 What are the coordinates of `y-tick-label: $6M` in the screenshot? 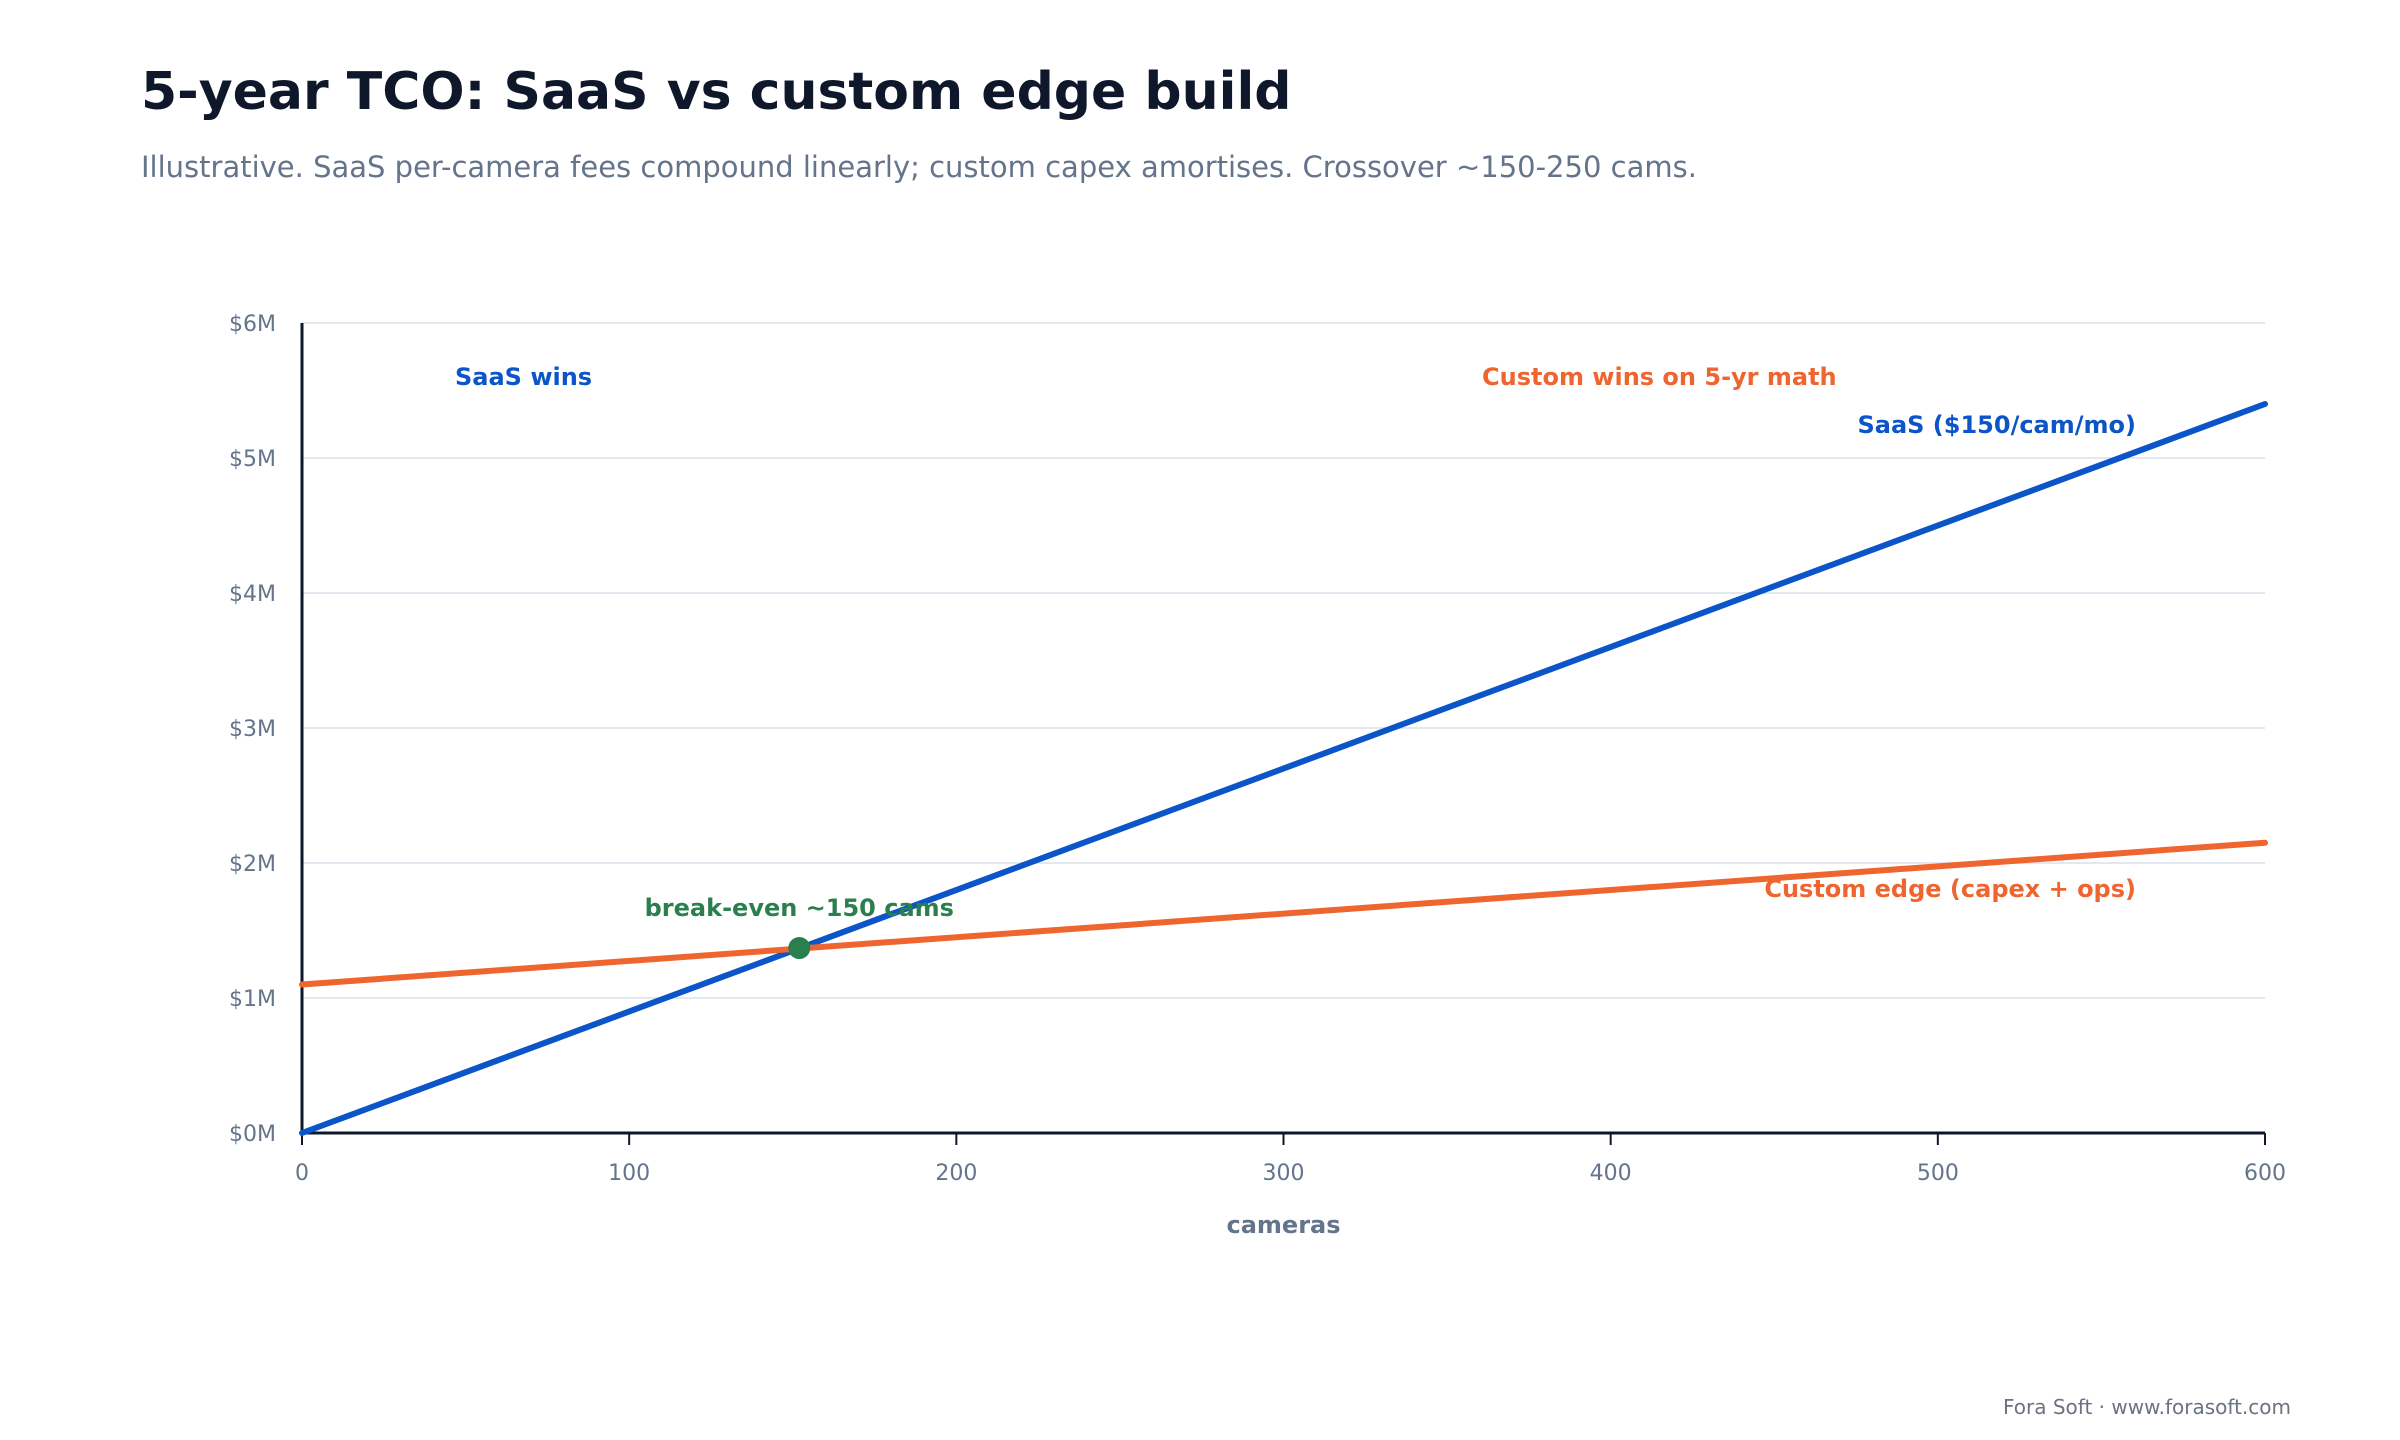 It's located at (252, 324).